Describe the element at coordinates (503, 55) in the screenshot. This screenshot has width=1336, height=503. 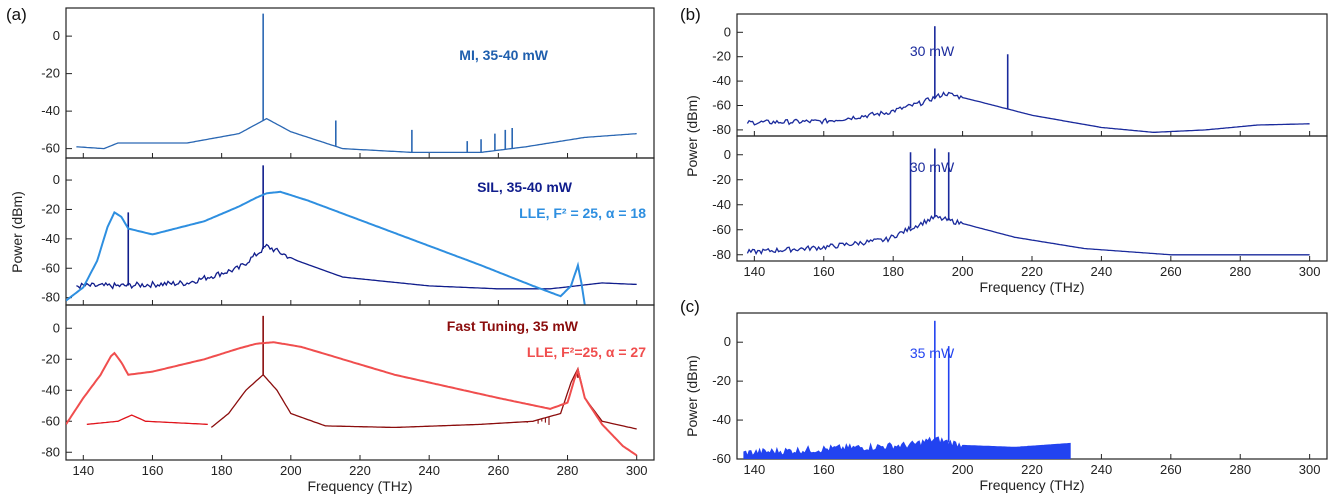
I see `annotation: MI, 35-40 mW` at that location.